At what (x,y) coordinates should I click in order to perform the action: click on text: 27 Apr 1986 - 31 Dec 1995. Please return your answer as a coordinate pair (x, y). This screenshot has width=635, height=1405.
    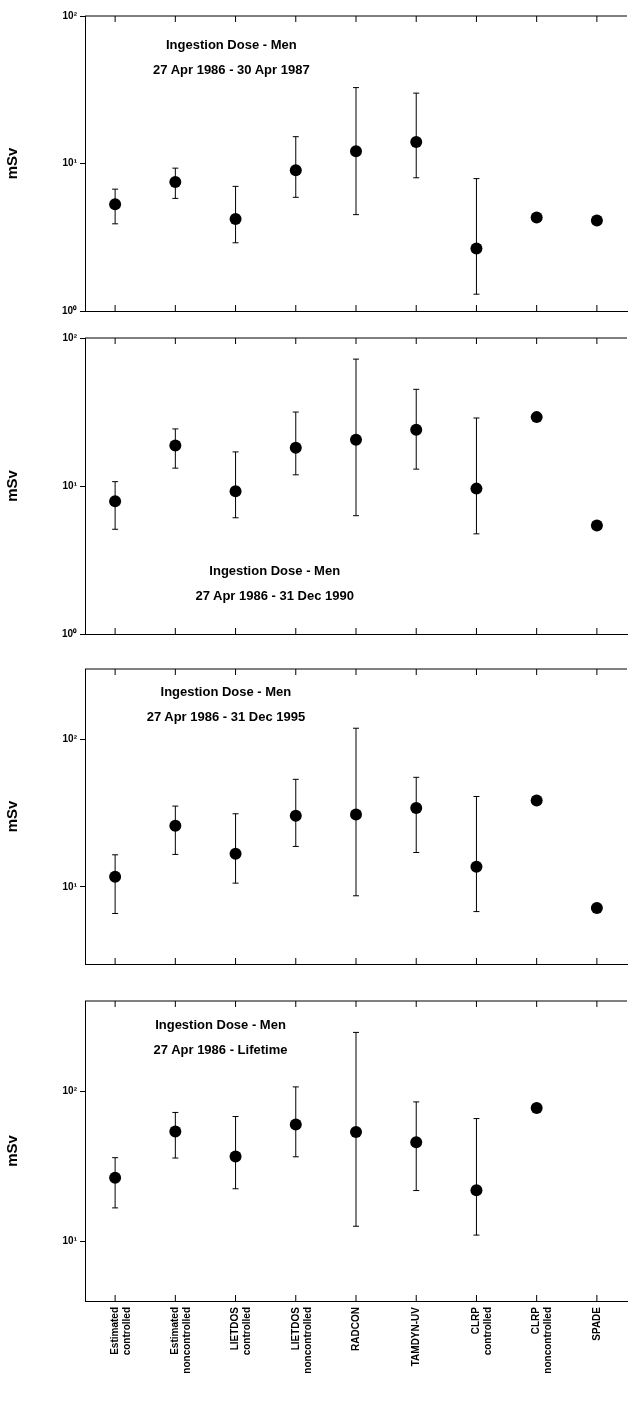
    Looking at the image, I should click on (226, 717).